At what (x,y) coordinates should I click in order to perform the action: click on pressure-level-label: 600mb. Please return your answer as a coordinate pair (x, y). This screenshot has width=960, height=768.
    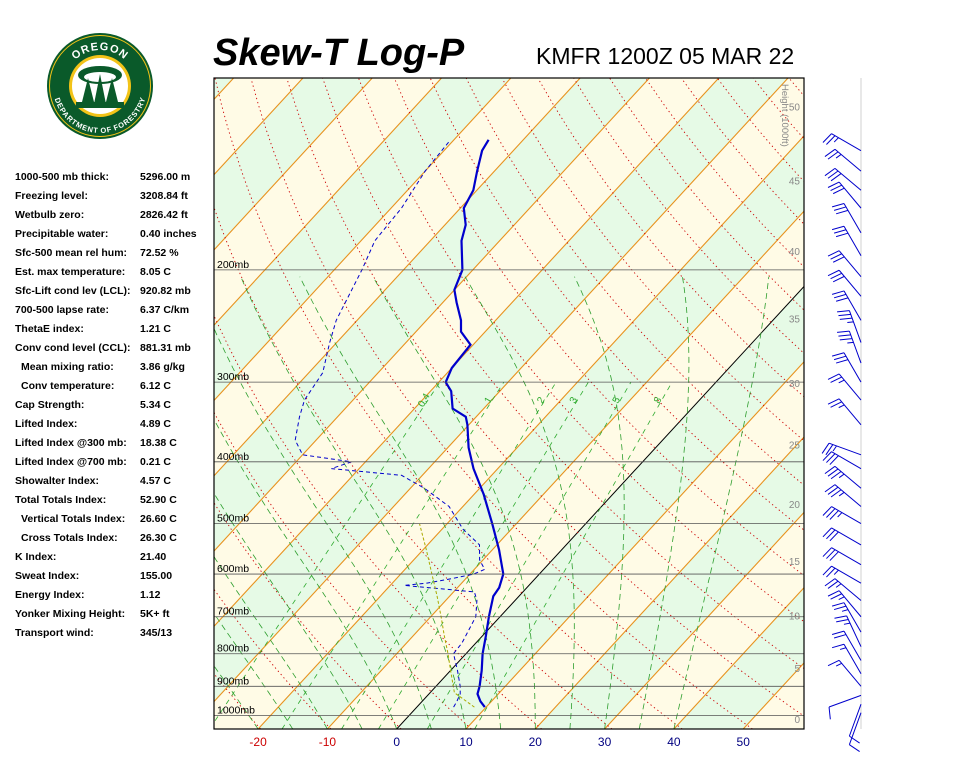
    Looking at the image, I should click on (233, 569).